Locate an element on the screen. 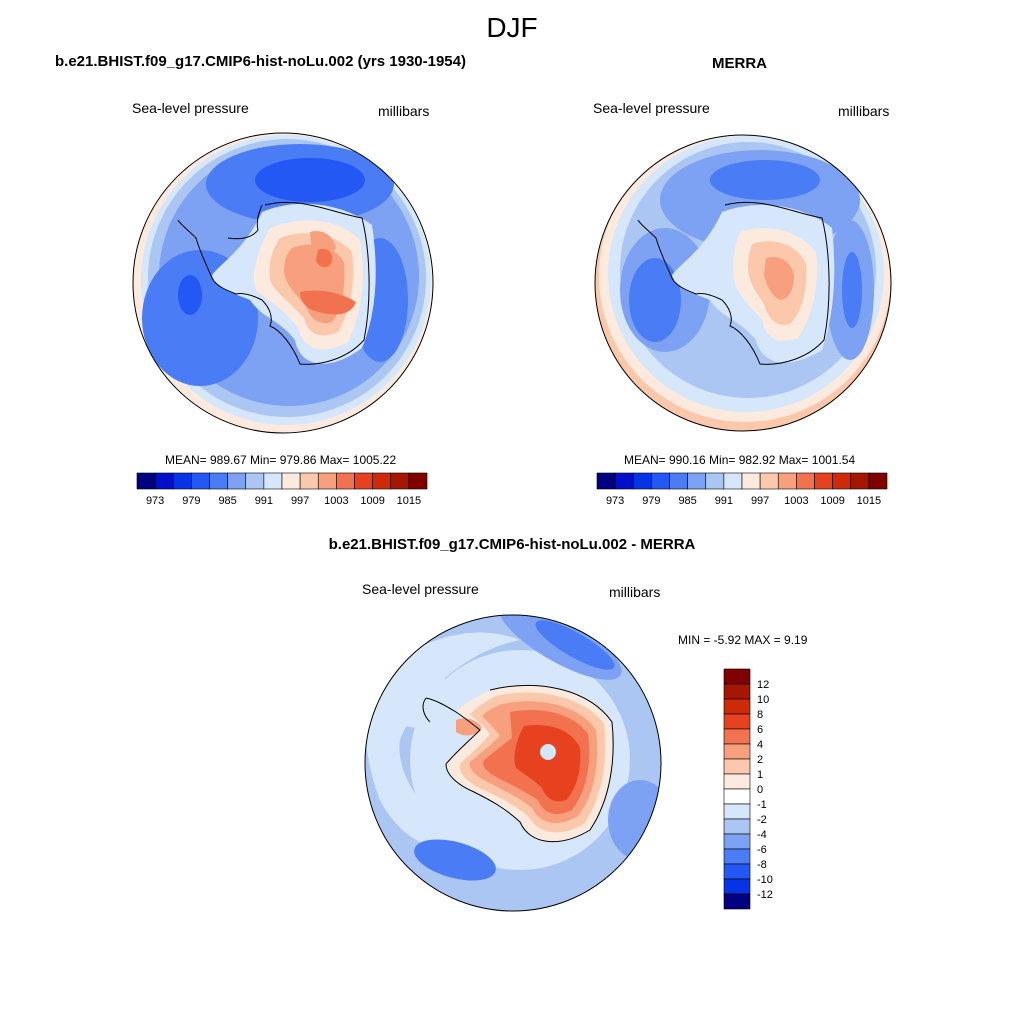 Image resolution: width=1024 pixels, height=1024 pixels. panel-2-units: millibars is located at coordinates (864, 111).